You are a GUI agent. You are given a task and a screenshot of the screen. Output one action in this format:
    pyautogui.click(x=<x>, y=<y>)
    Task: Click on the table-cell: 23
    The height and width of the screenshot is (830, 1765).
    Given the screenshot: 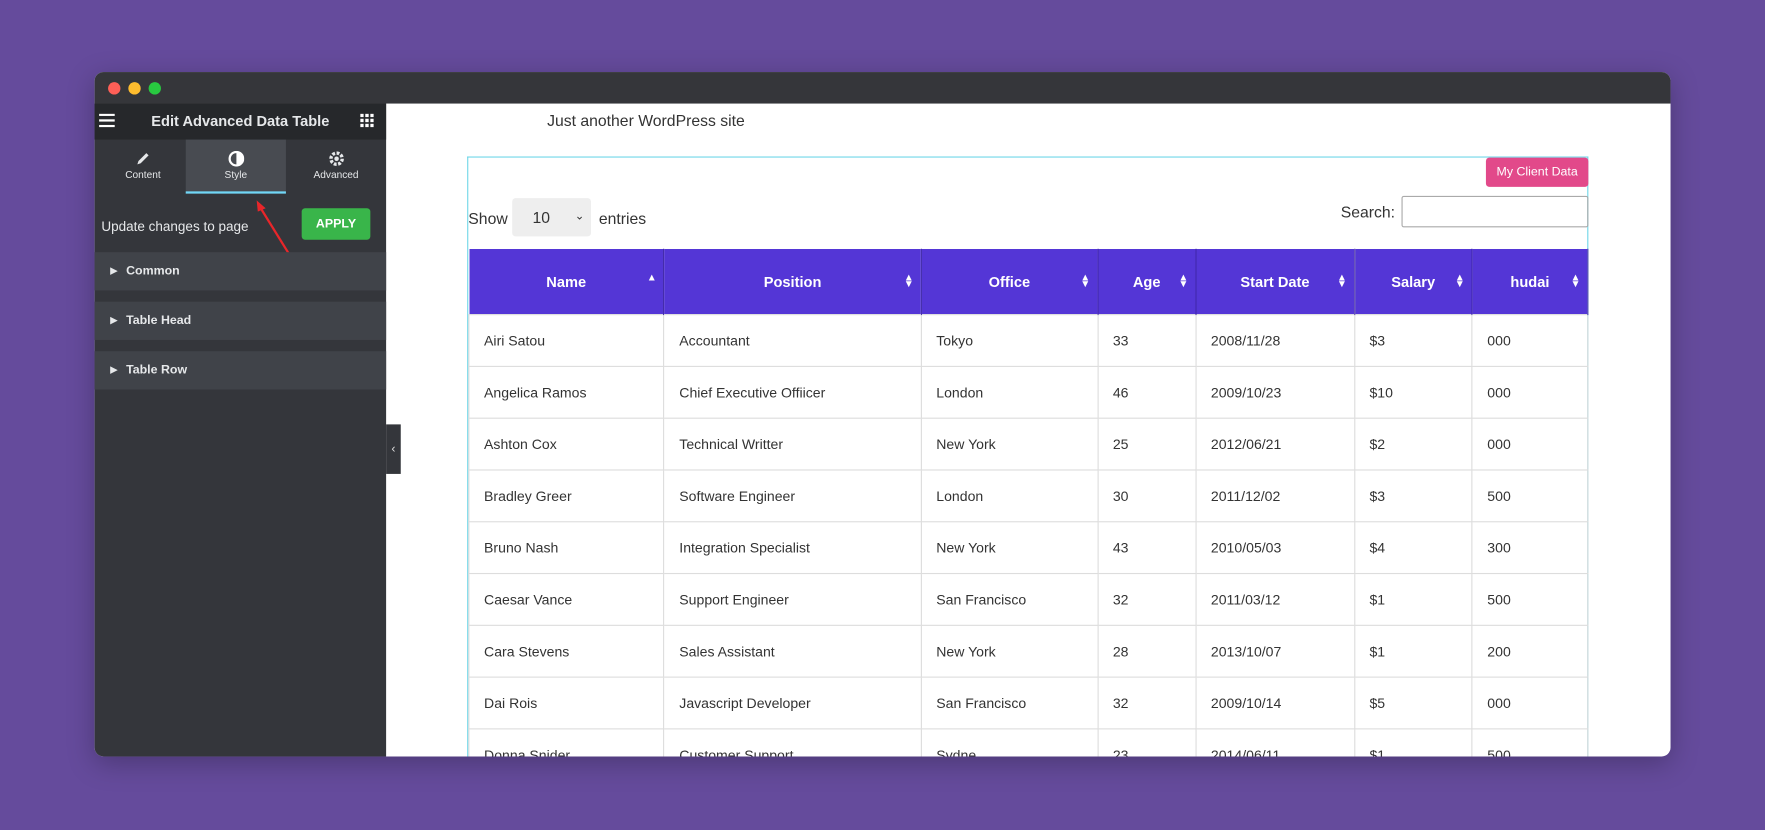 What is the action you would take?
    pyautogui.click(x=1147, y=742)
    